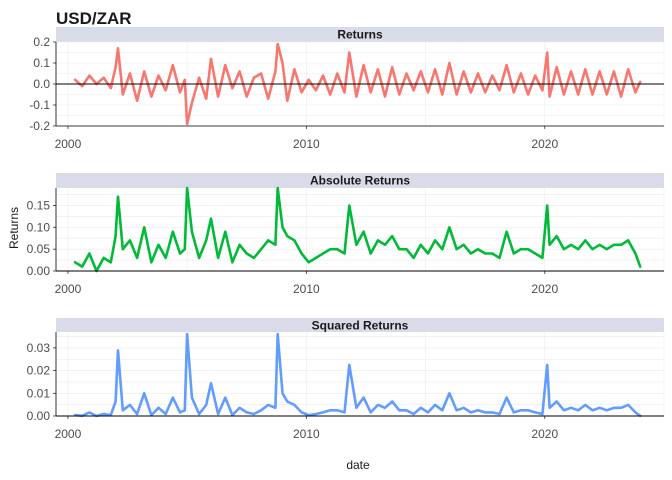 This screenshot has width=672, height=480. Describe the element at coordinates (39, 393) in the screenshot. I see `y-tick-label: 0.01` at that location.